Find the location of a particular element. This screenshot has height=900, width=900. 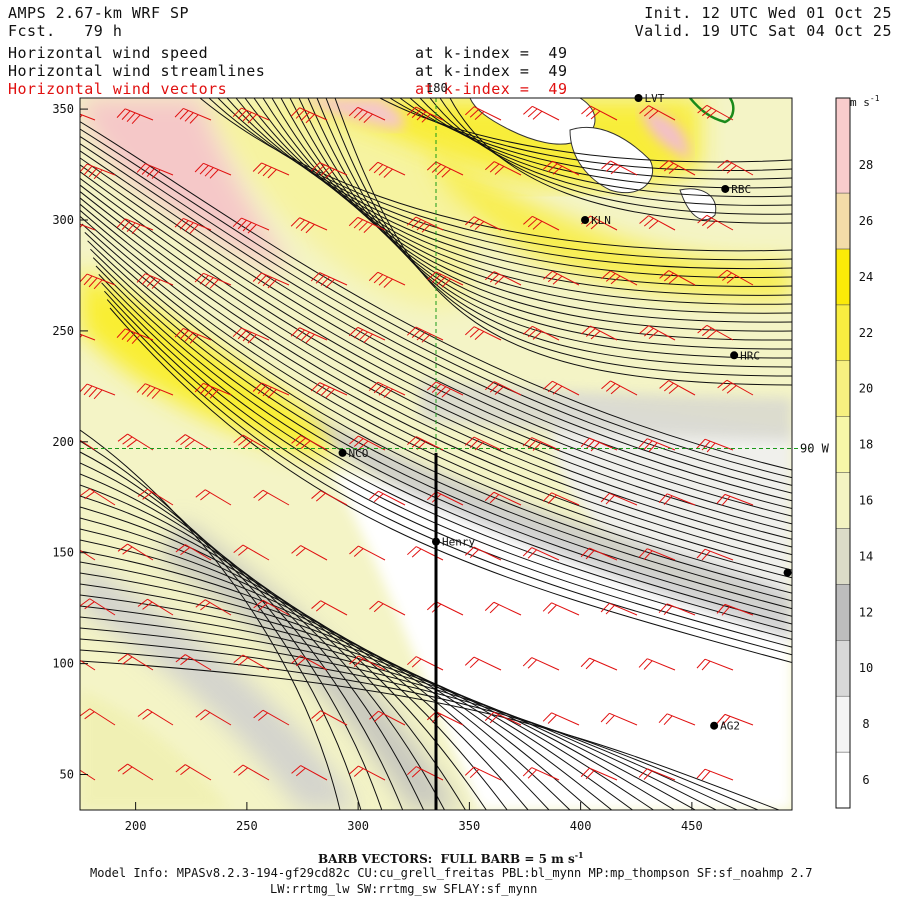

colorbar-label: 22 is located at coordinates (866, 333).